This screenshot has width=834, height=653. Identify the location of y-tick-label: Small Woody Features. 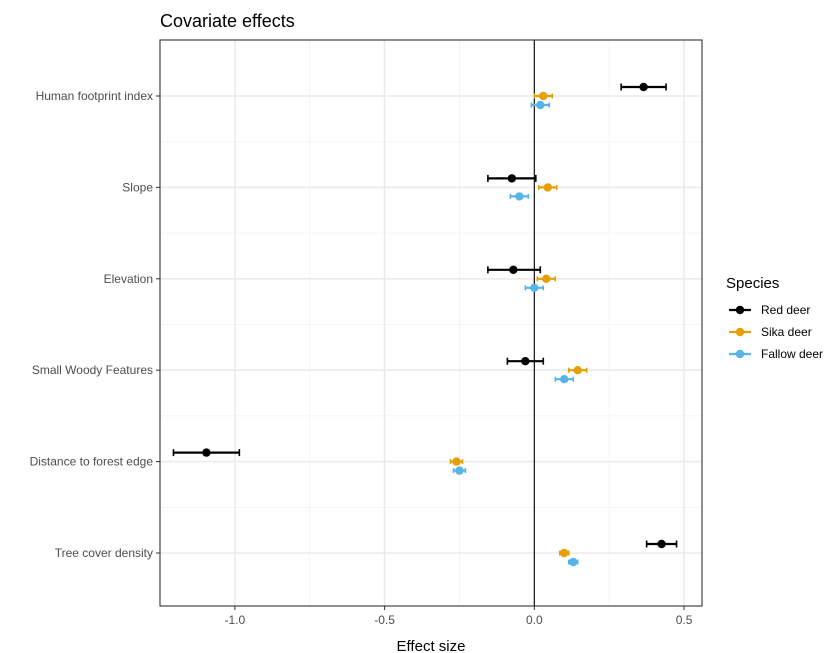
(92, 370).